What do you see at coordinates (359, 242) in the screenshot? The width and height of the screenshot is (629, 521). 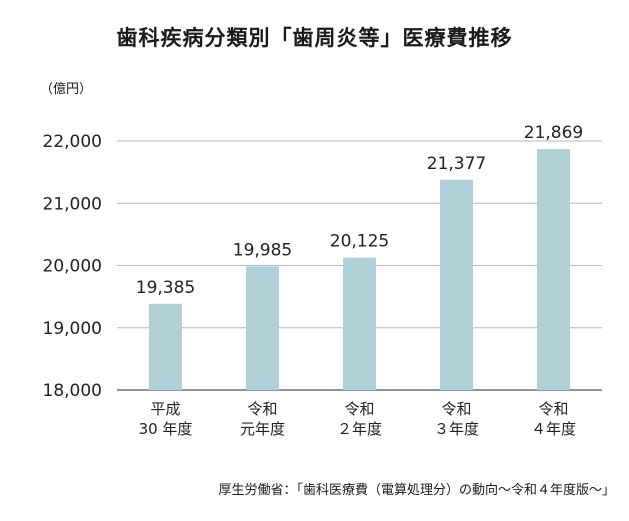 I see `data-label: 20,125` at bounding box center [359, 242].